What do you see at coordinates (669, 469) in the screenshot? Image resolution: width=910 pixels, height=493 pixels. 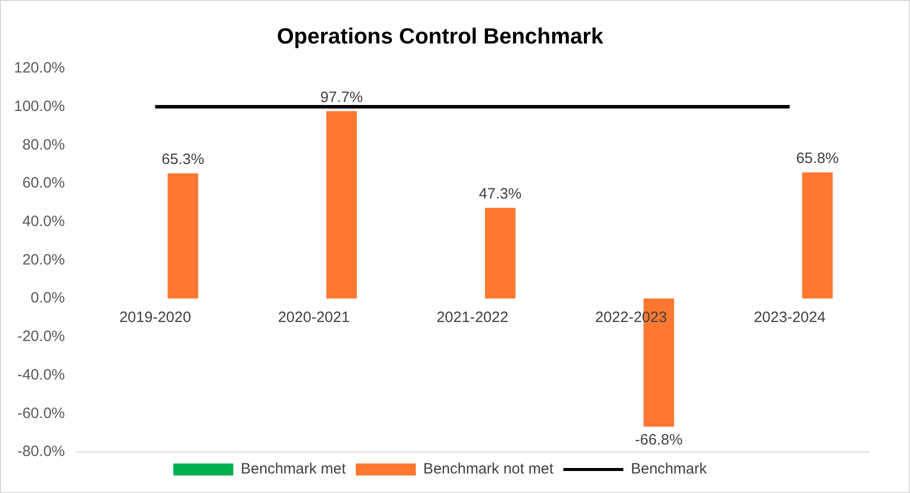 I see `legend-label: Benchmark` at bounding box center [669, 469].